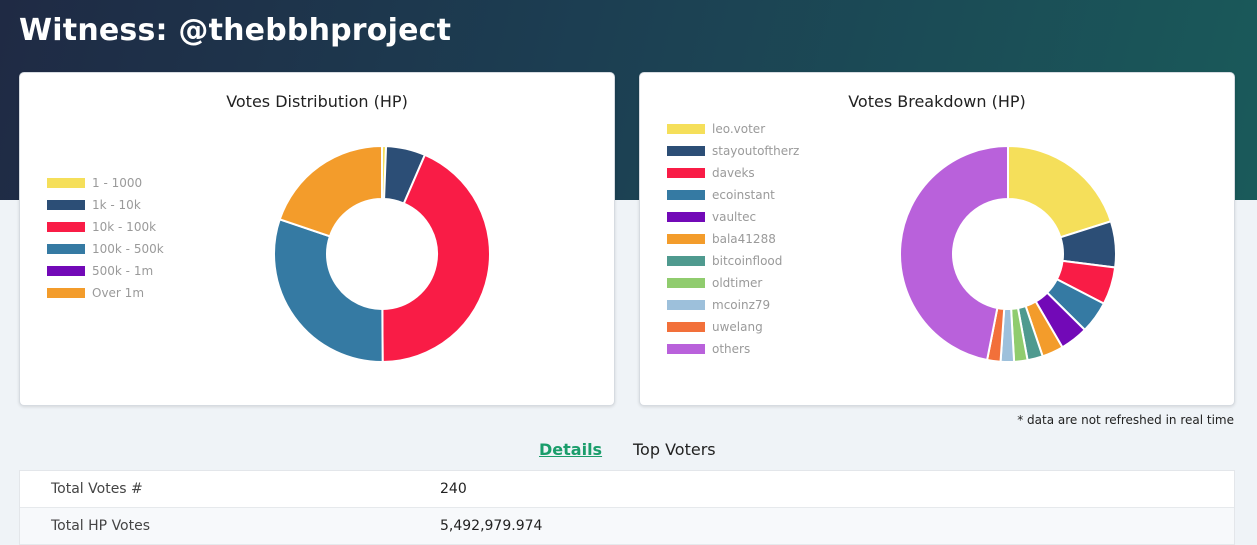 This screenshot has width=1257, height=545. What do you see at coordinates (491, 526) in the screenshot?
I see `total-hp-votes-value: 5,492,979.974` at bounding box center [491, 526].